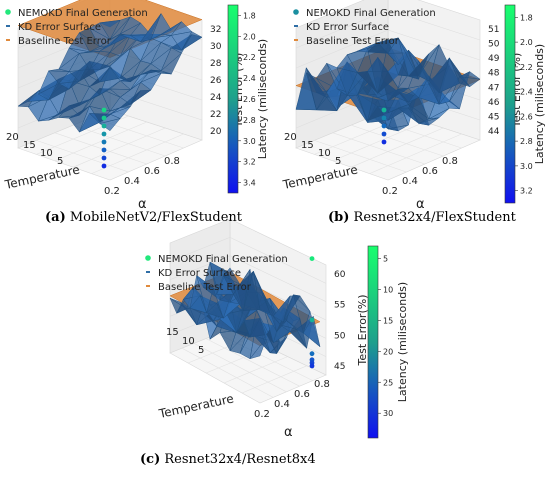 This screenshot has height=477, width=550. What do you see at coordinates (307, 145) in the screenshot?
I see `x-tick-label: 15` at bounding box center [307, 145].